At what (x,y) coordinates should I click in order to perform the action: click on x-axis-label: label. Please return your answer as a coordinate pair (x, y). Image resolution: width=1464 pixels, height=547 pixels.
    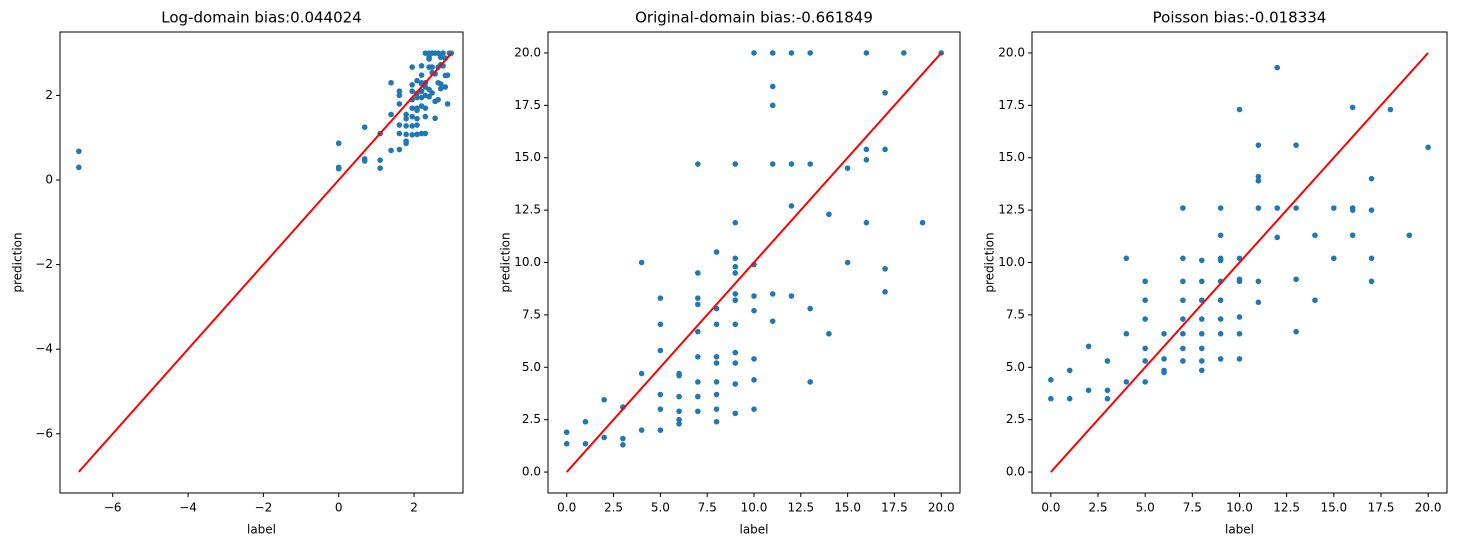
    Looking at the image, I should click on (753, 530).